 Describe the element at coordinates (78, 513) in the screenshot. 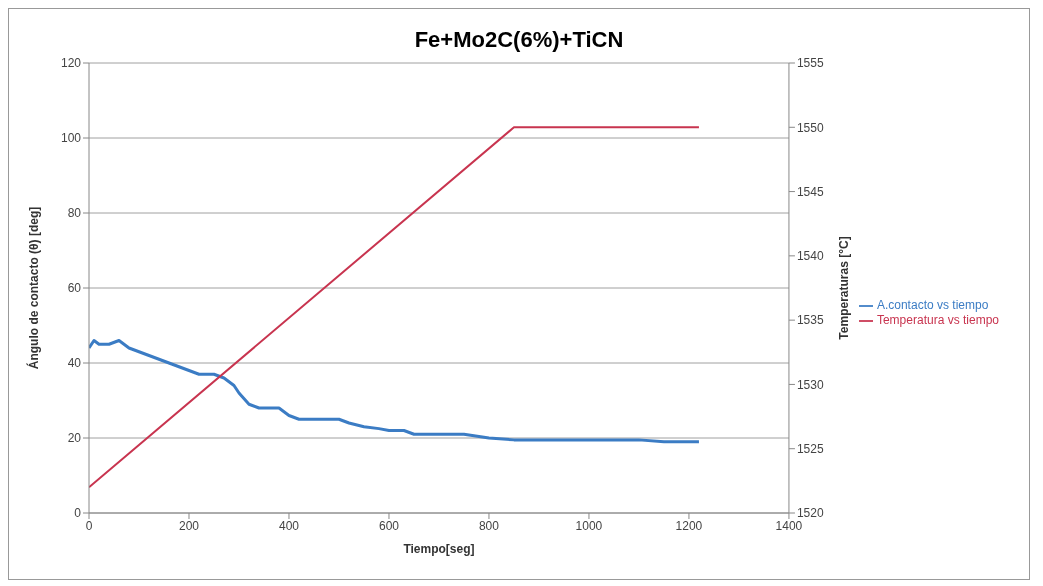

I see `y-tick-label: 0` at that location.